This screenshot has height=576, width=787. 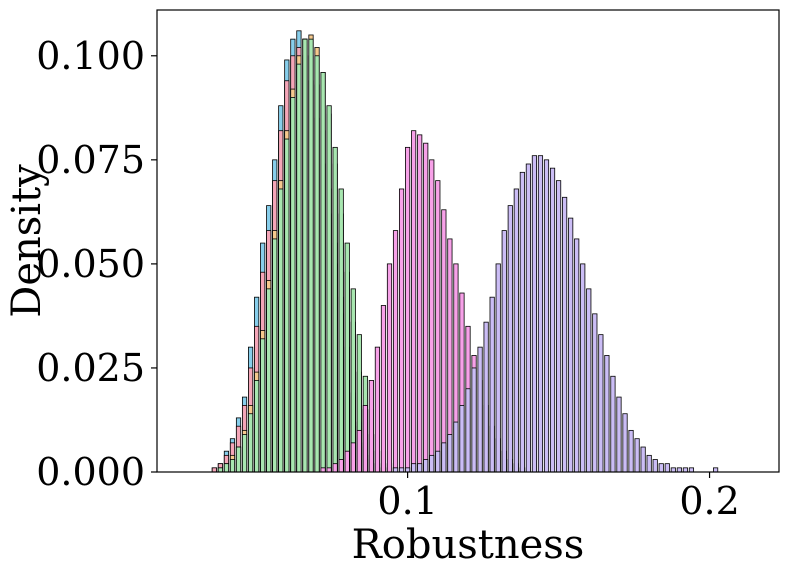 I want to click on y-tick-label: 0.100, so click(x=90, y=56).